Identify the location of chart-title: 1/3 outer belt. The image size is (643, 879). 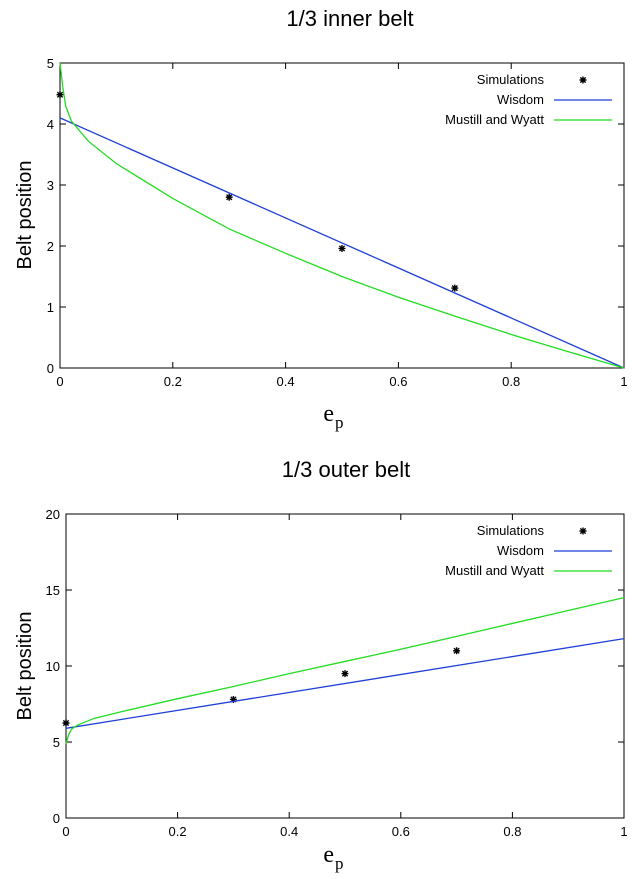
(346, 469).